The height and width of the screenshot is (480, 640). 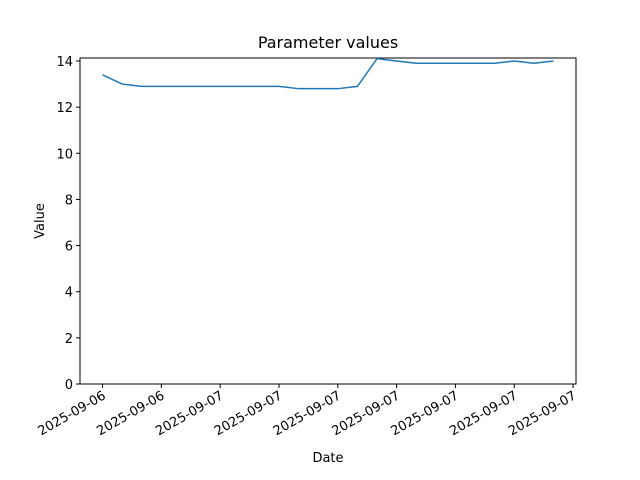 What do you see at coordinates (69, 339) in the screenshot?
I see `y-tick-label: 2` at bounding box center [69, 339].